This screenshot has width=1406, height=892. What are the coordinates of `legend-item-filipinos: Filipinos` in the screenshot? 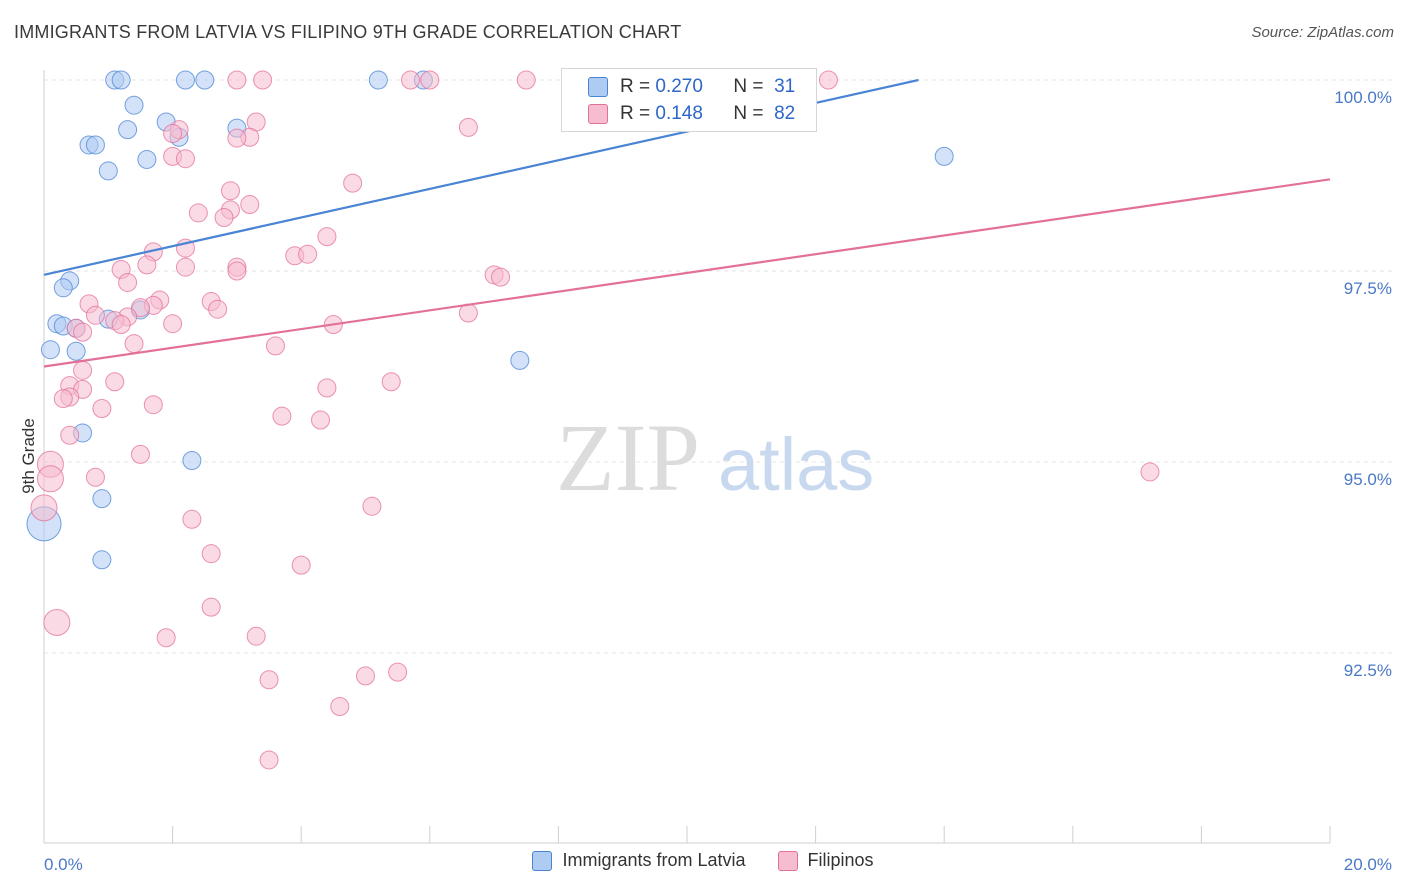 It's located at (825, 860).